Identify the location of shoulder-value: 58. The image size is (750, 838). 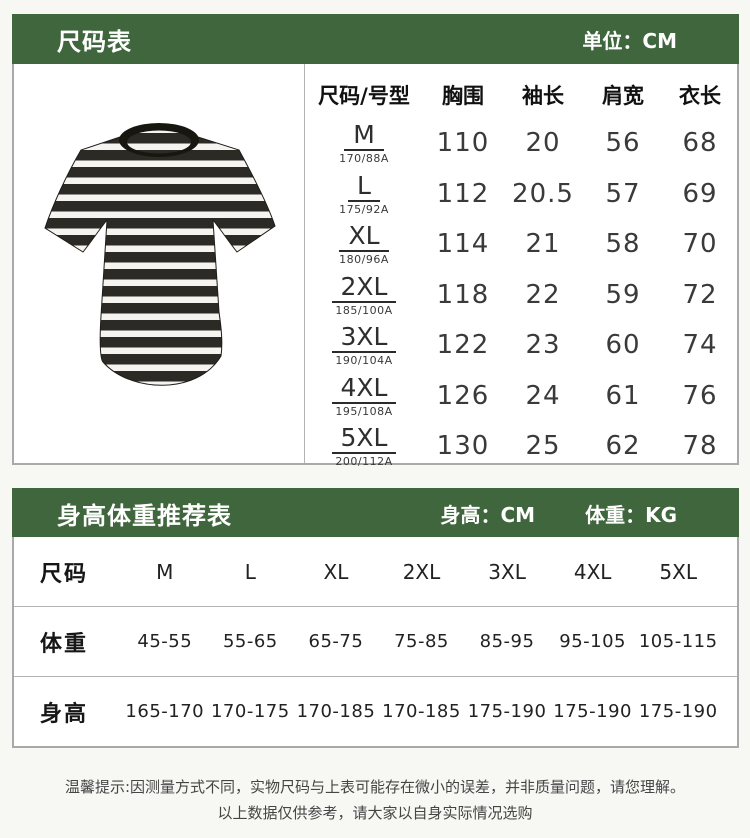
(623, 244).